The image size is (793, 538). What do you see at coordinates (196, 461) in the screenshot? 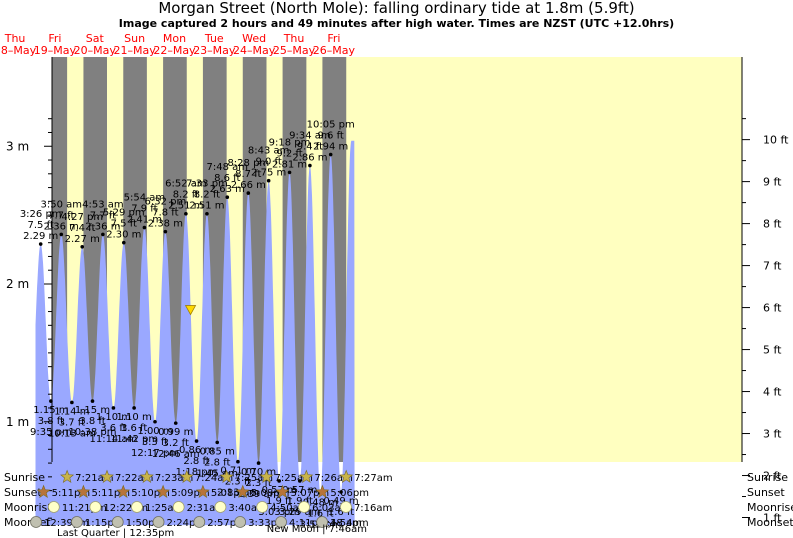
I see `low-tide-label: 2.8 ft` at bounding box center [196, 461].